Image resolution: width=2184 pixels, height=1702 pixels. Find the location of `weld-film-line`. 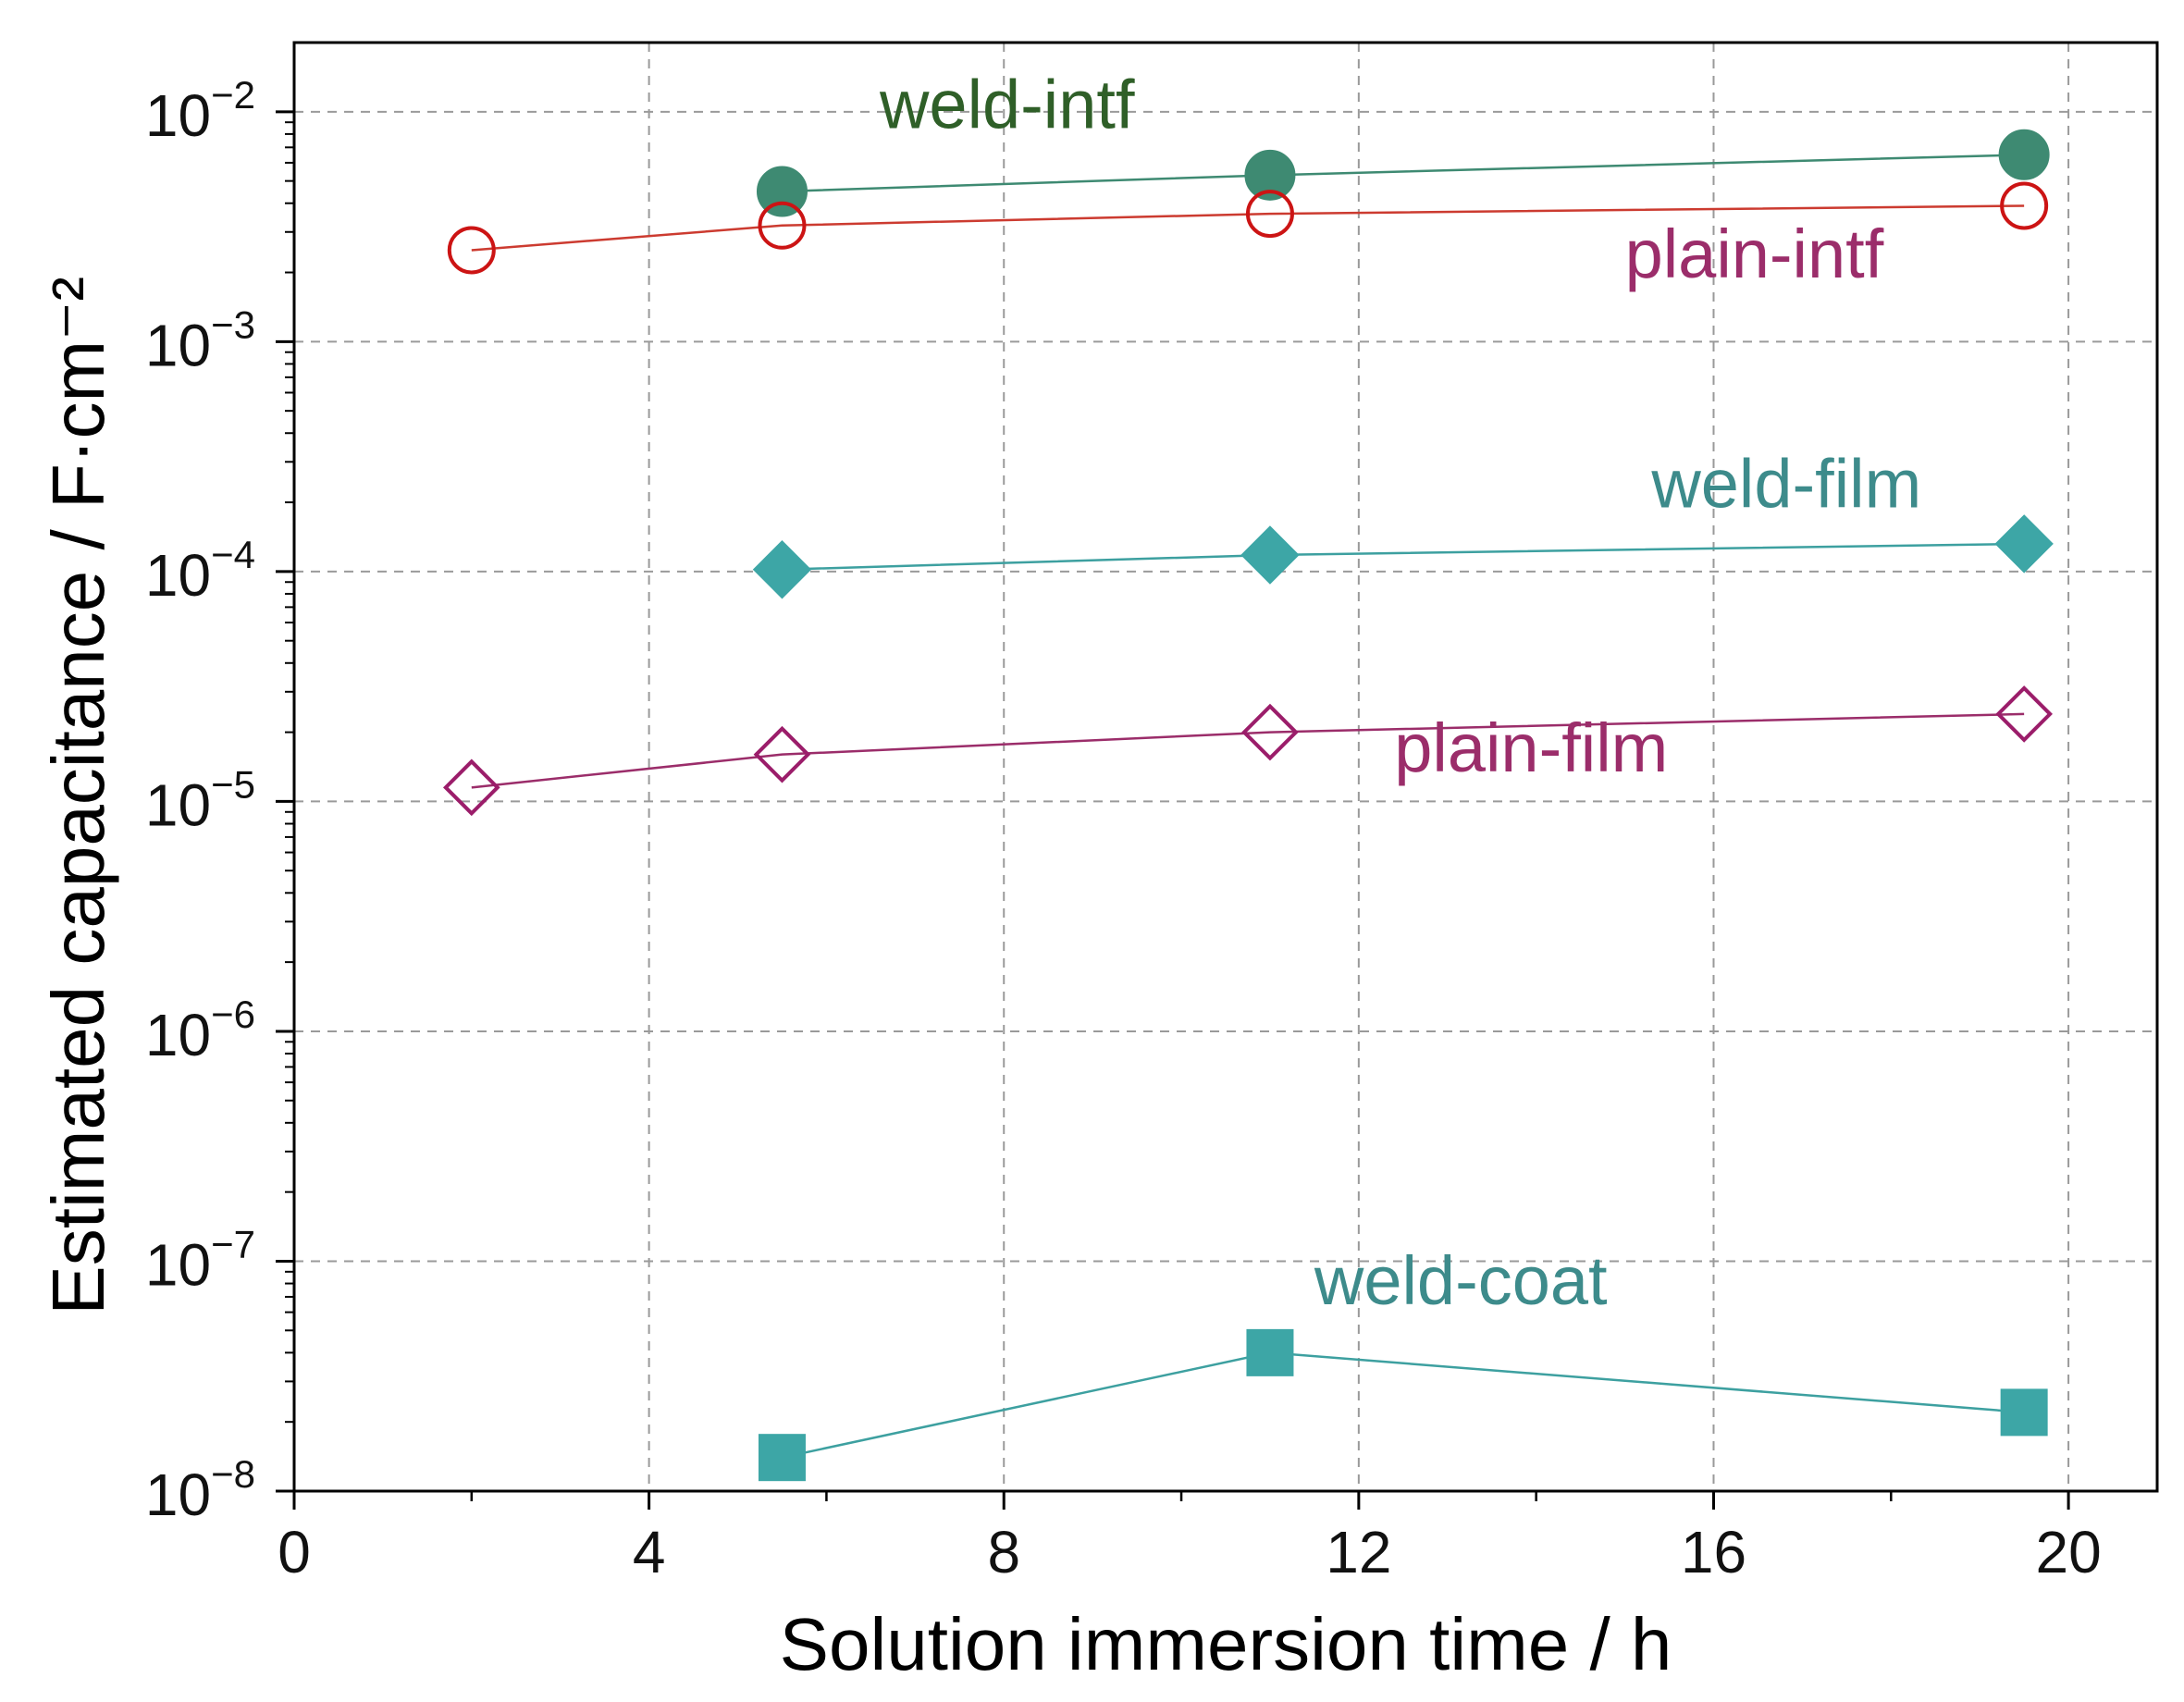

weld-film-line is located at coordinates (1403, 557).